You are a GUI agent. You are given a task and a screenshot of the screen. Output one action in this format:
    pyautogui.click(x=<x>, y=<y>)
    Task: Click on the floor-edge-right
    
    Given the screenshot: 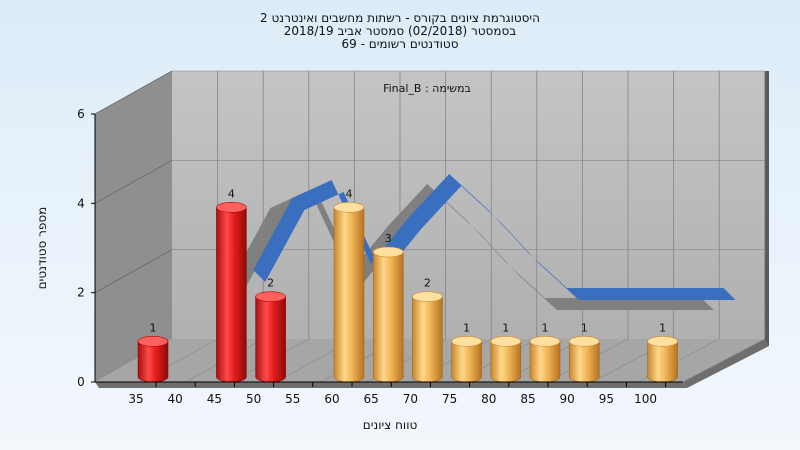 What is the action you would take?
    pyautogui.click(x=726, y=363)
    